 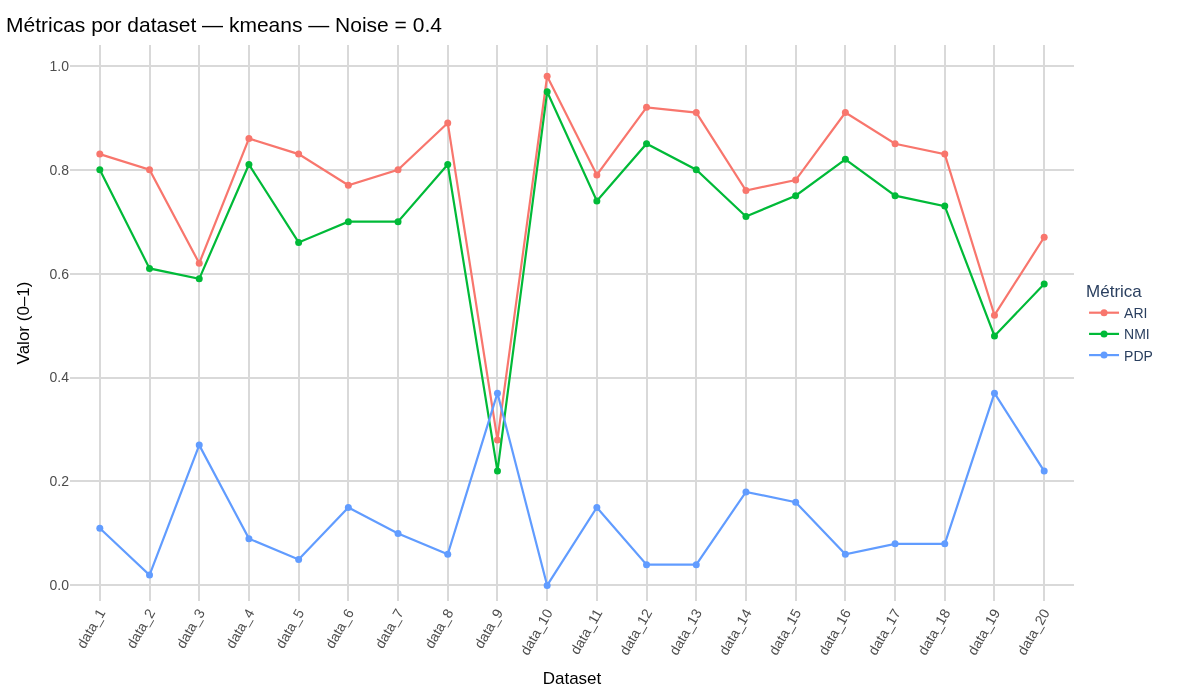 I want to click on legend-label: ARI, so click(x=1136, y=313).